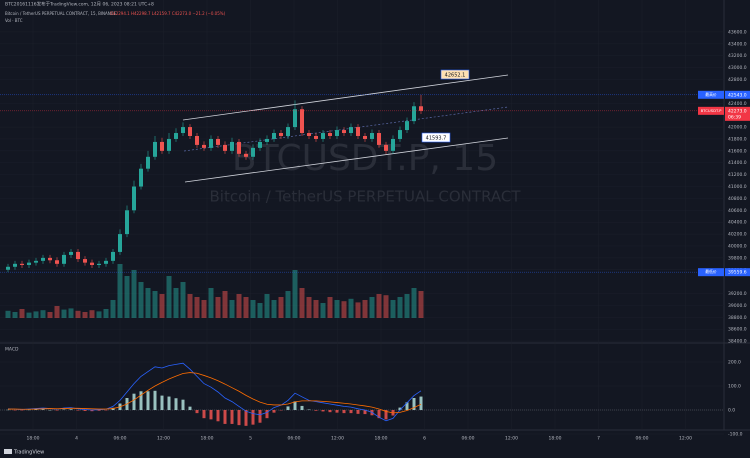 The height and width of the screenshot is (458, 750). I want to click on price-tag-box, so click(711, 94).